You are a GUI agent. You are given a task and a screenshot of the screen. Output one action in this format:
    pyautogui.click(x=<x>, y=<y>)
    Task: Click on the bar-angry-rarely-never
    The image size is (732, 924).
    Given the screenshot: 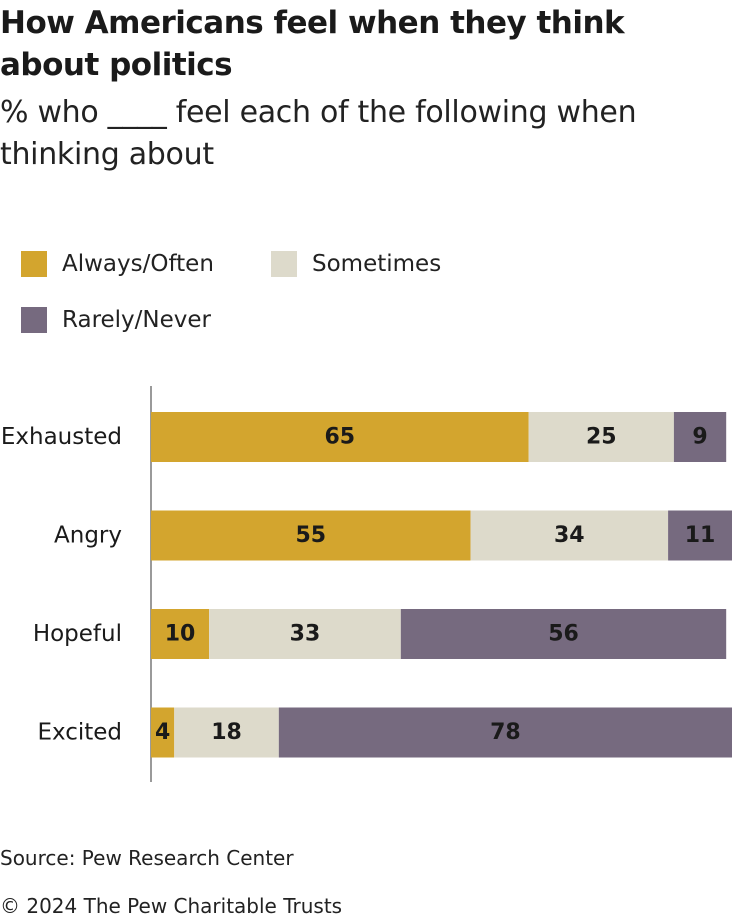 What is the action you would take?
    pyautogui.click(x=700, y=535)
    